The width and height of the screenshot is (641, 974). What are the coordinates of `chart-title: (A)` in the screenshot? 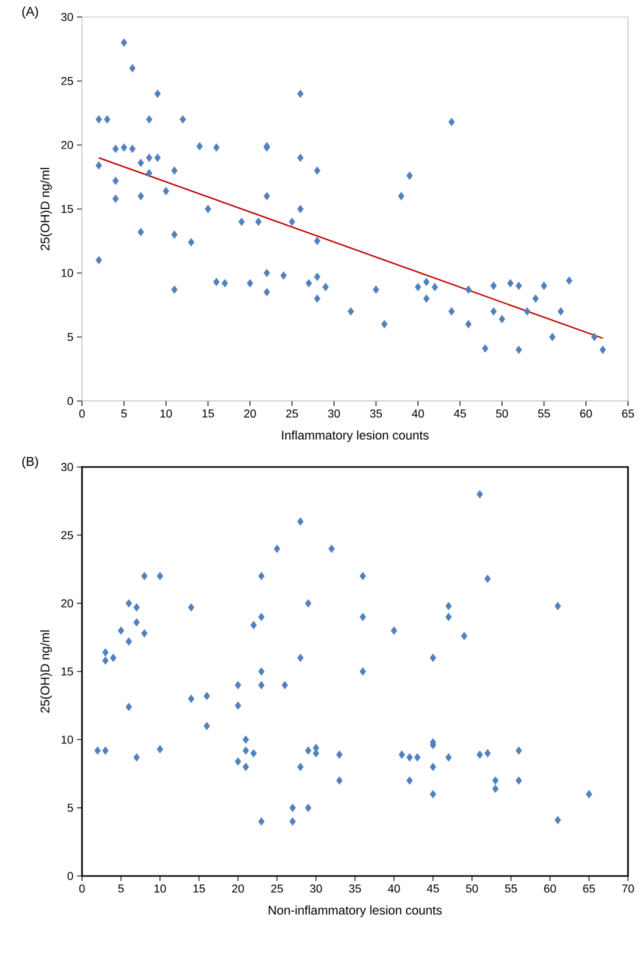 It's located at (30, 12).